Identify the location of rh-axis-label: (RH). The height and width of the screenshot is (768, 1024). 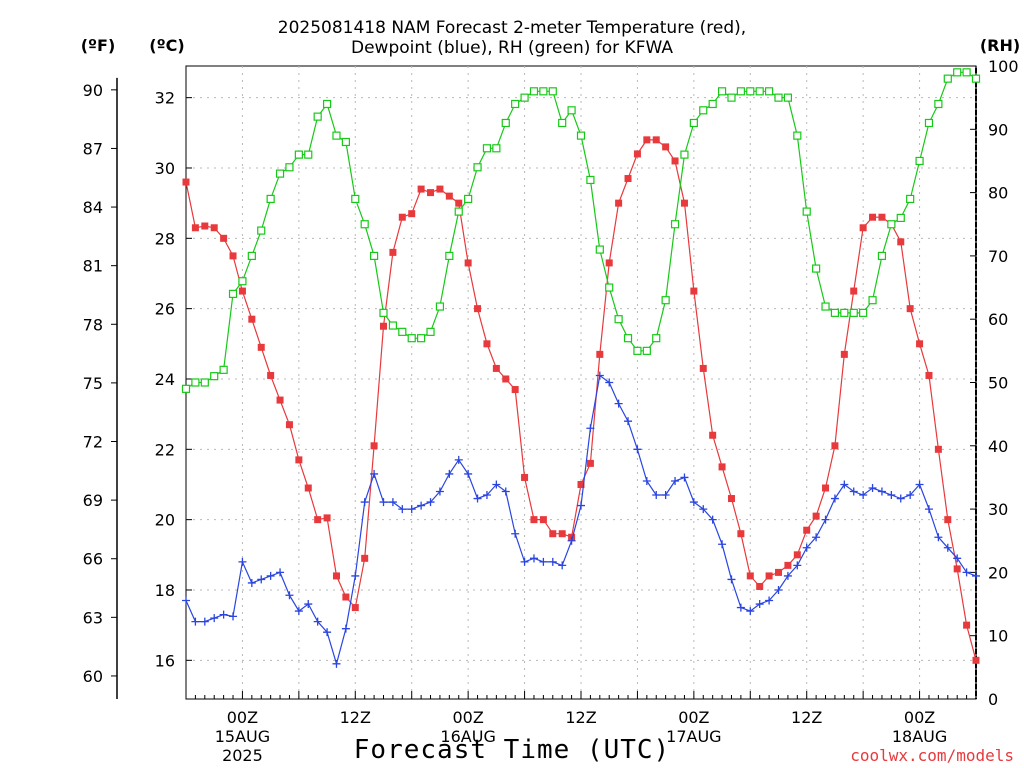
(1000, 45).